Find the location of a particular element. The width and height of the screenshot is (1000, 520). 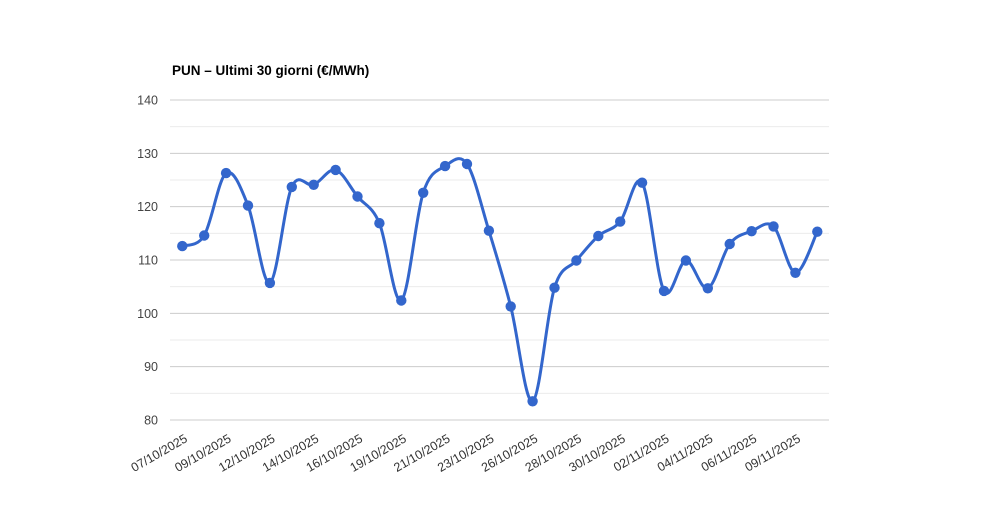

chart-title: PUN – Ultimi 30 giorni (€/MWh) is located at coordinates (271, 70).